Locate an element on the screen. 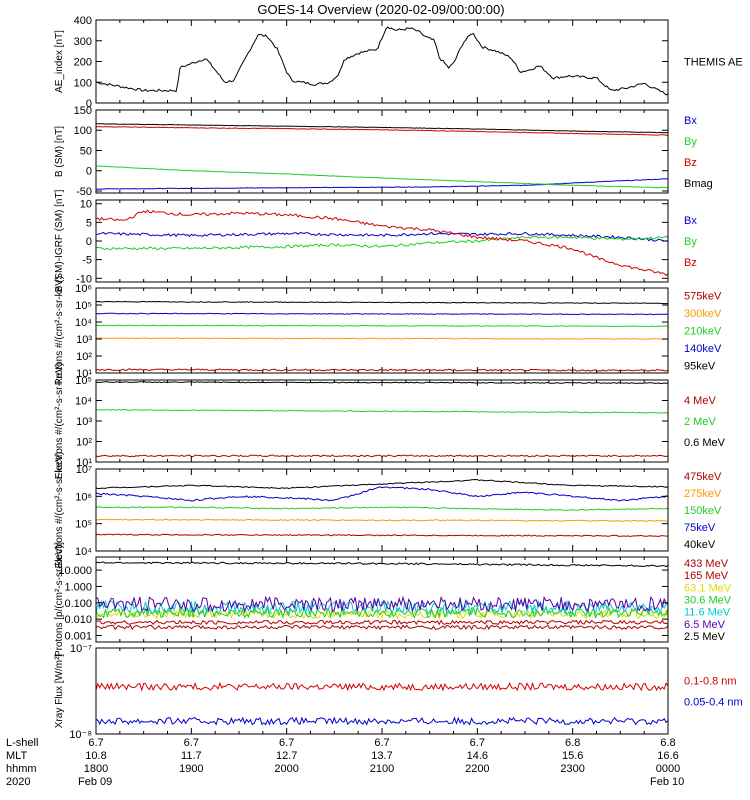  xaxis-row-label: hhmm is located at coordinates (21, 769).